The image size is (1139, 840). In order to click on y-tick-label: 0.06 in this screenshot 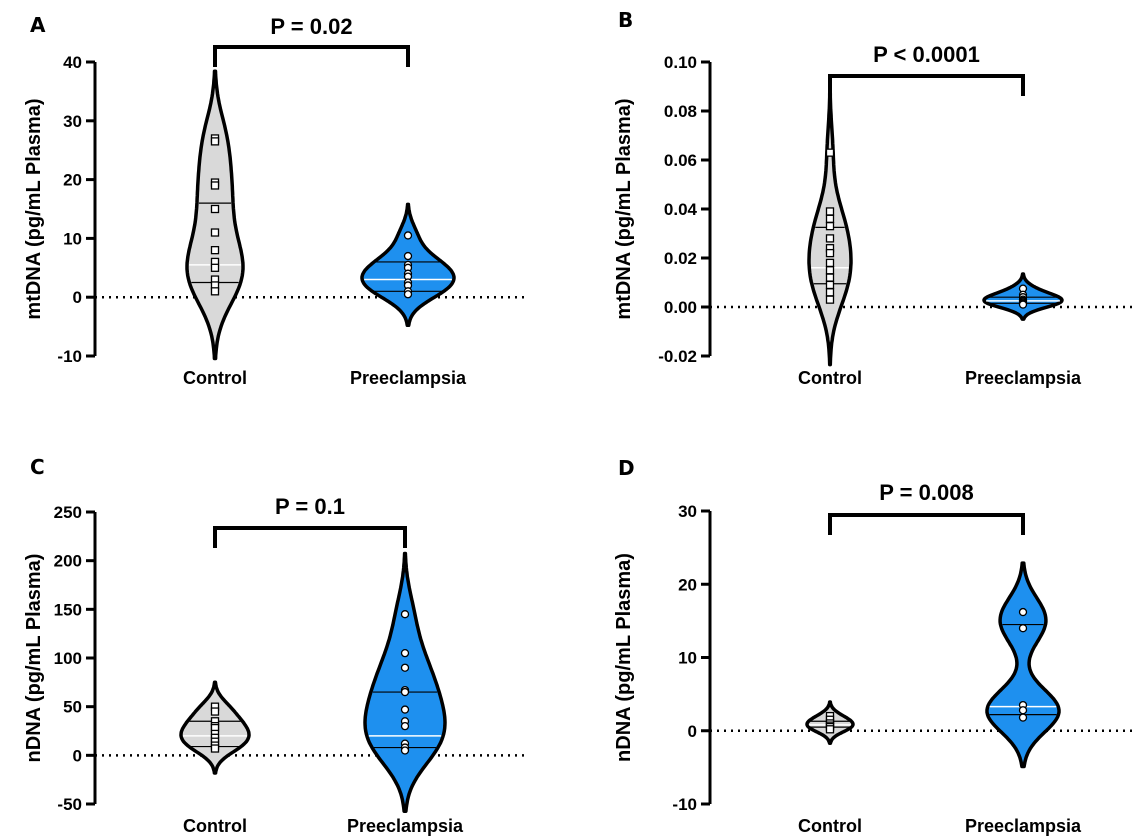, I will do `click(680, 160)`.